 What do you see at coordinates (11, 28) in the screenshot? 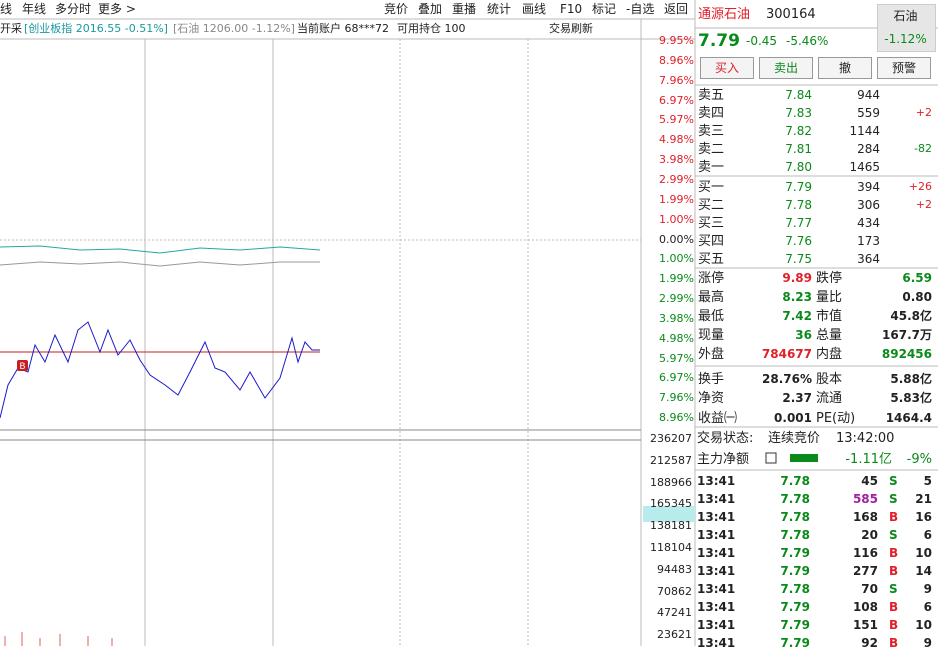
I see `info-prefix: 开采` at bounding box center [11, 28].